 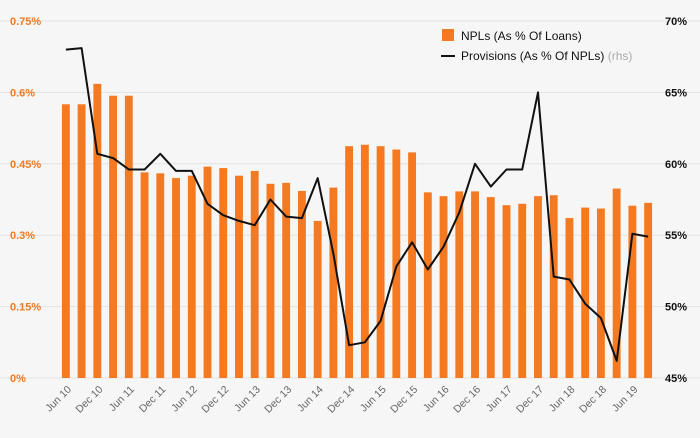 What do you see at coordinates (25, 165) in the screenshot?
I see `left-tick-label: 0.45%` at bounding box center [25, 165].